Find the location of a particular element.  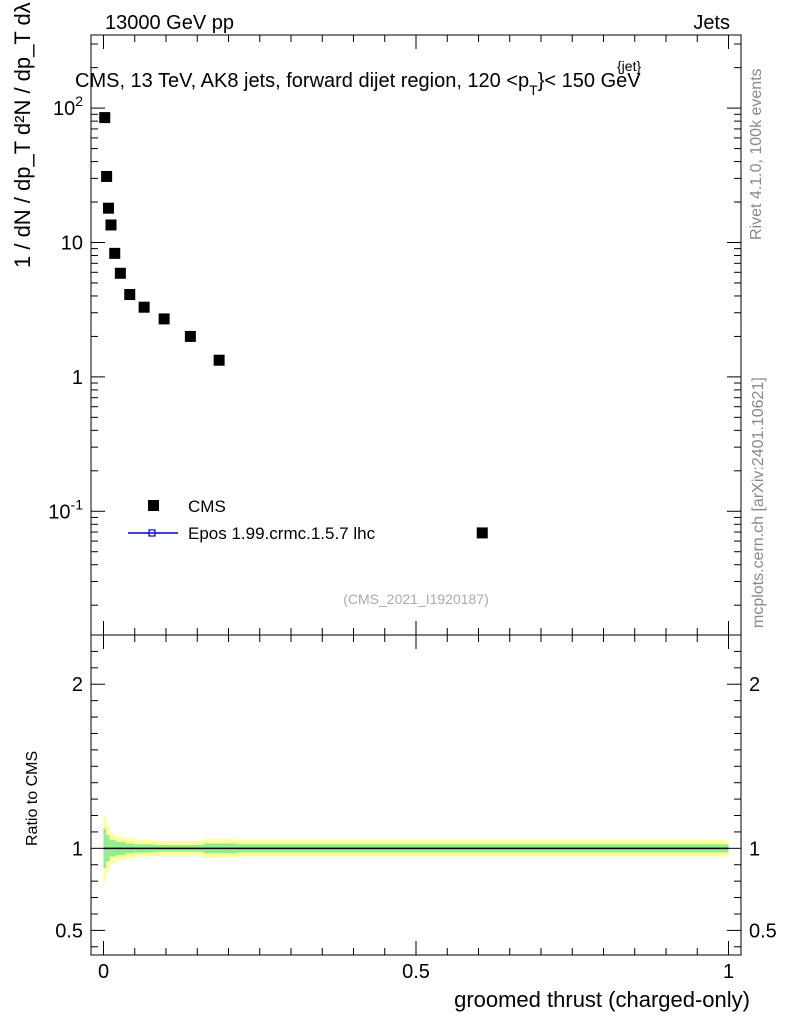

main-ytick-label: 10⁻¹ is located at coordinates (65, 509).